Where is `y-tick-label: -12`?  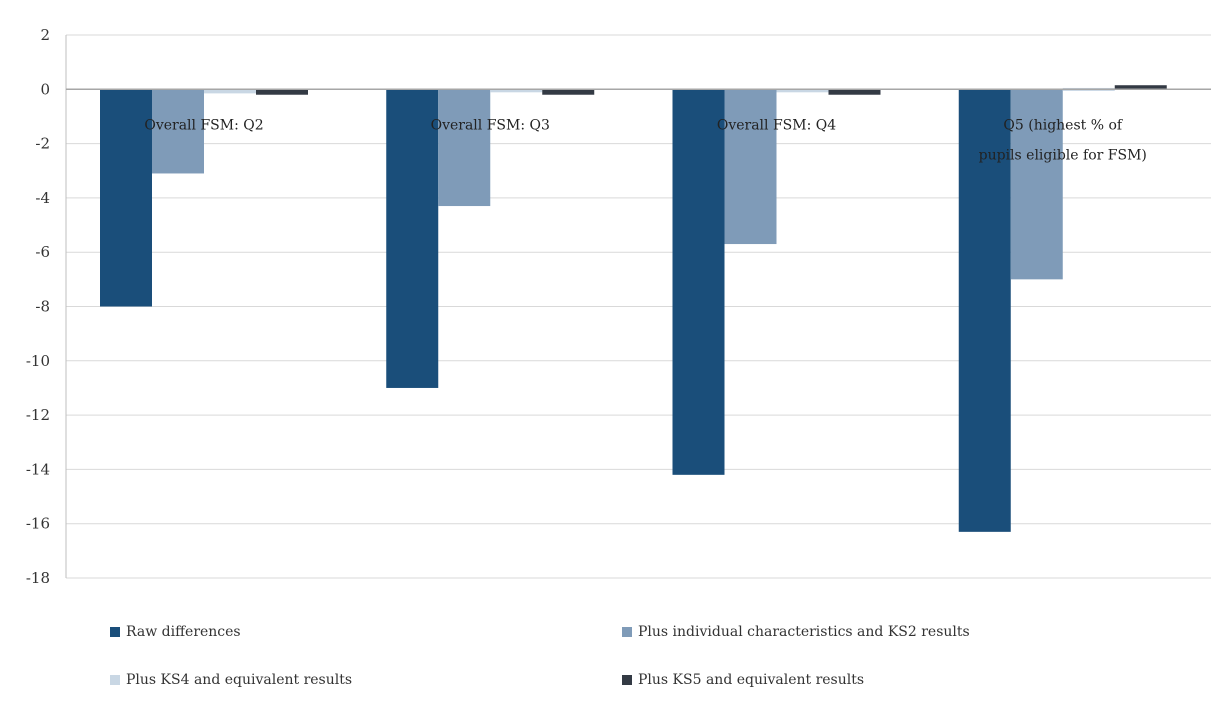 y-tick-label: -12 is located at coordinates (38, 415).